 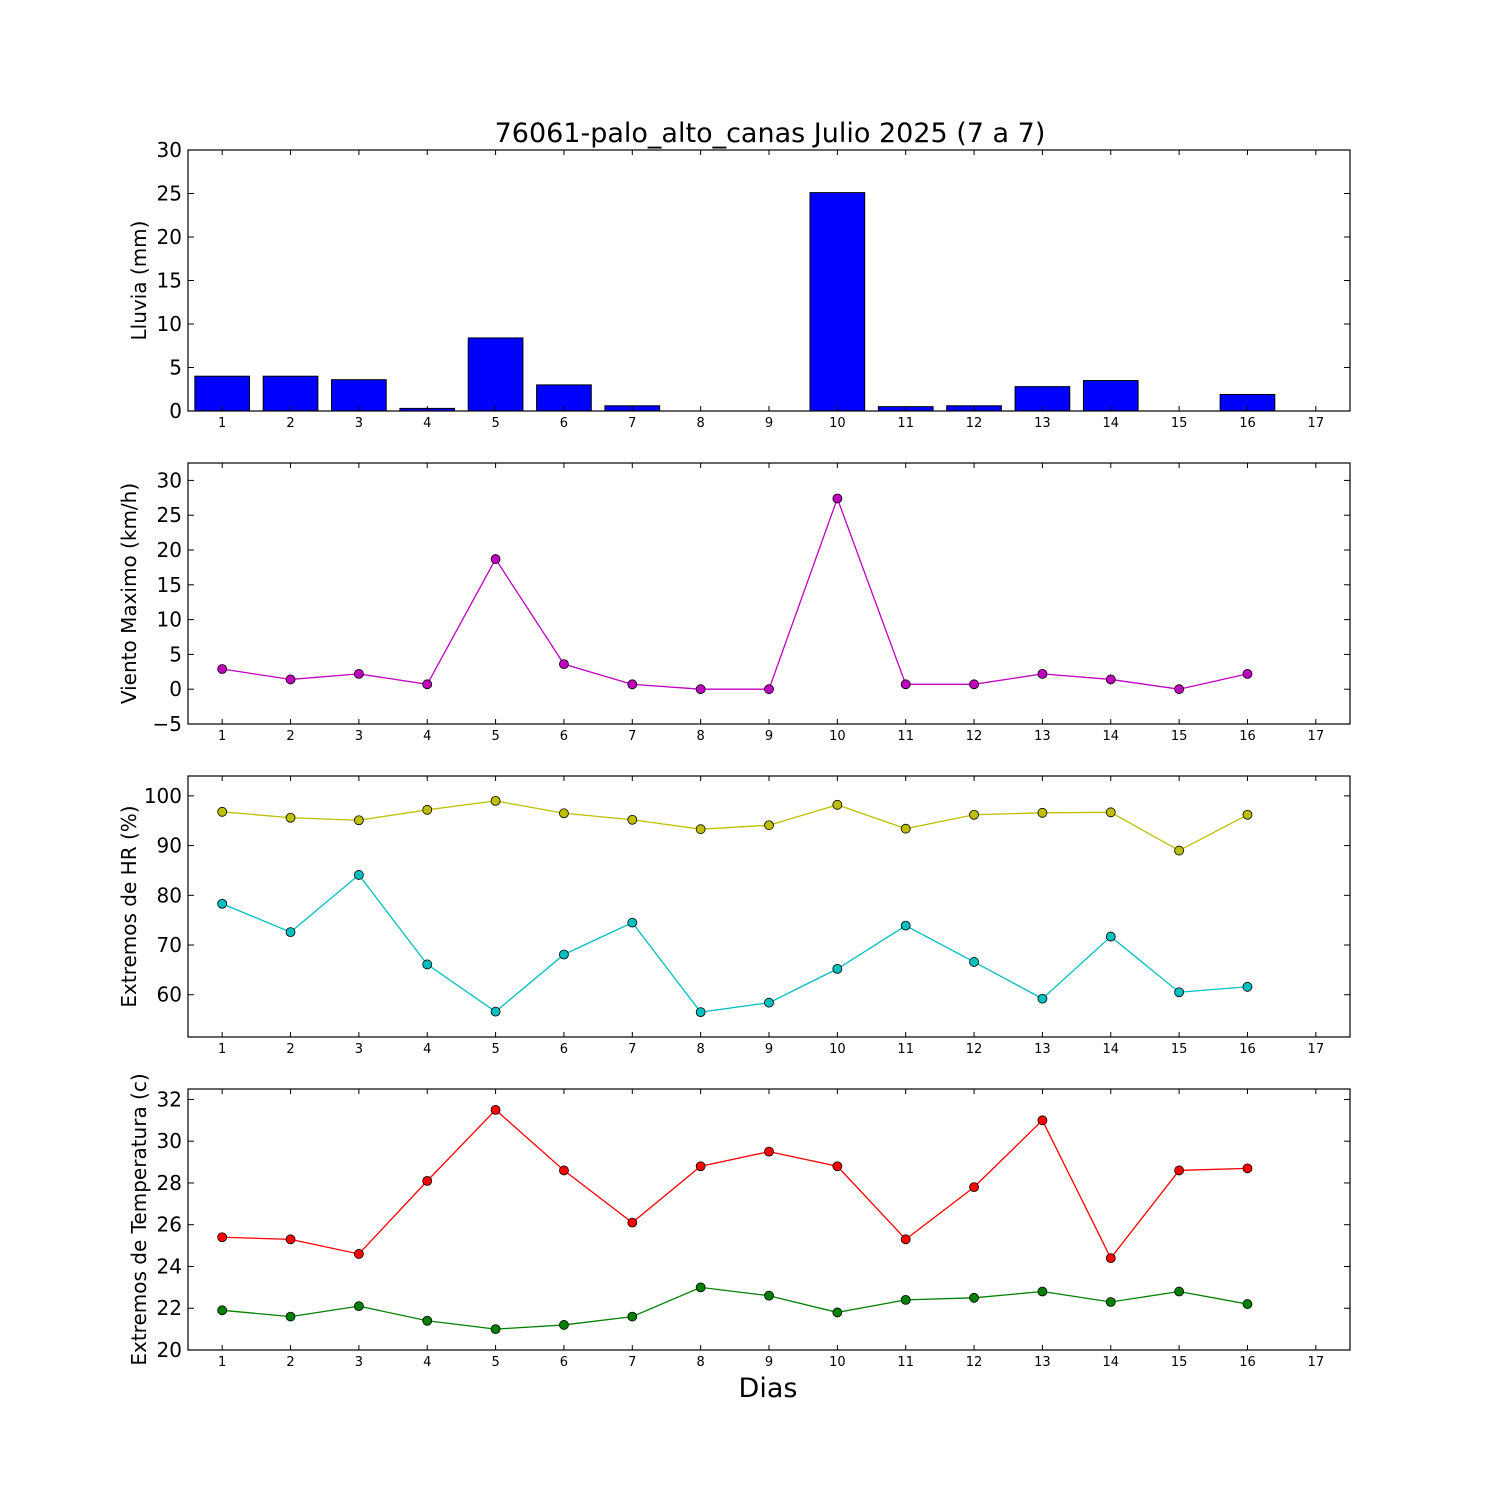 I want to click on x-tick-label: 17, so click(x=1316, y=1049).